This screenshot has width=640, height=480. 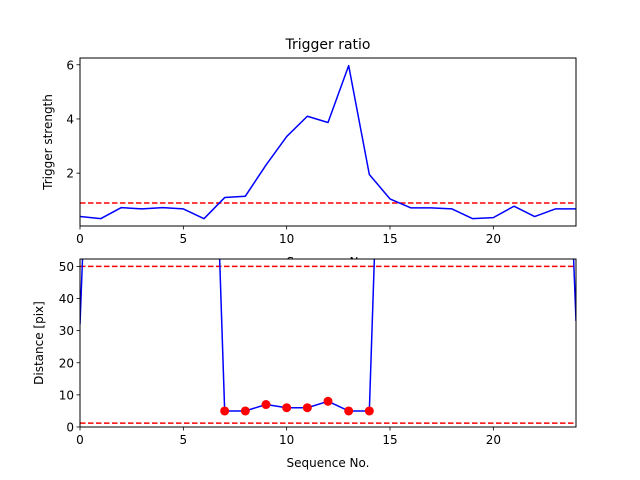 What do you see at coordinates (66, 299) in the screenshot?
I see `y-tick-label: 40` at bounding box center [66, 299].